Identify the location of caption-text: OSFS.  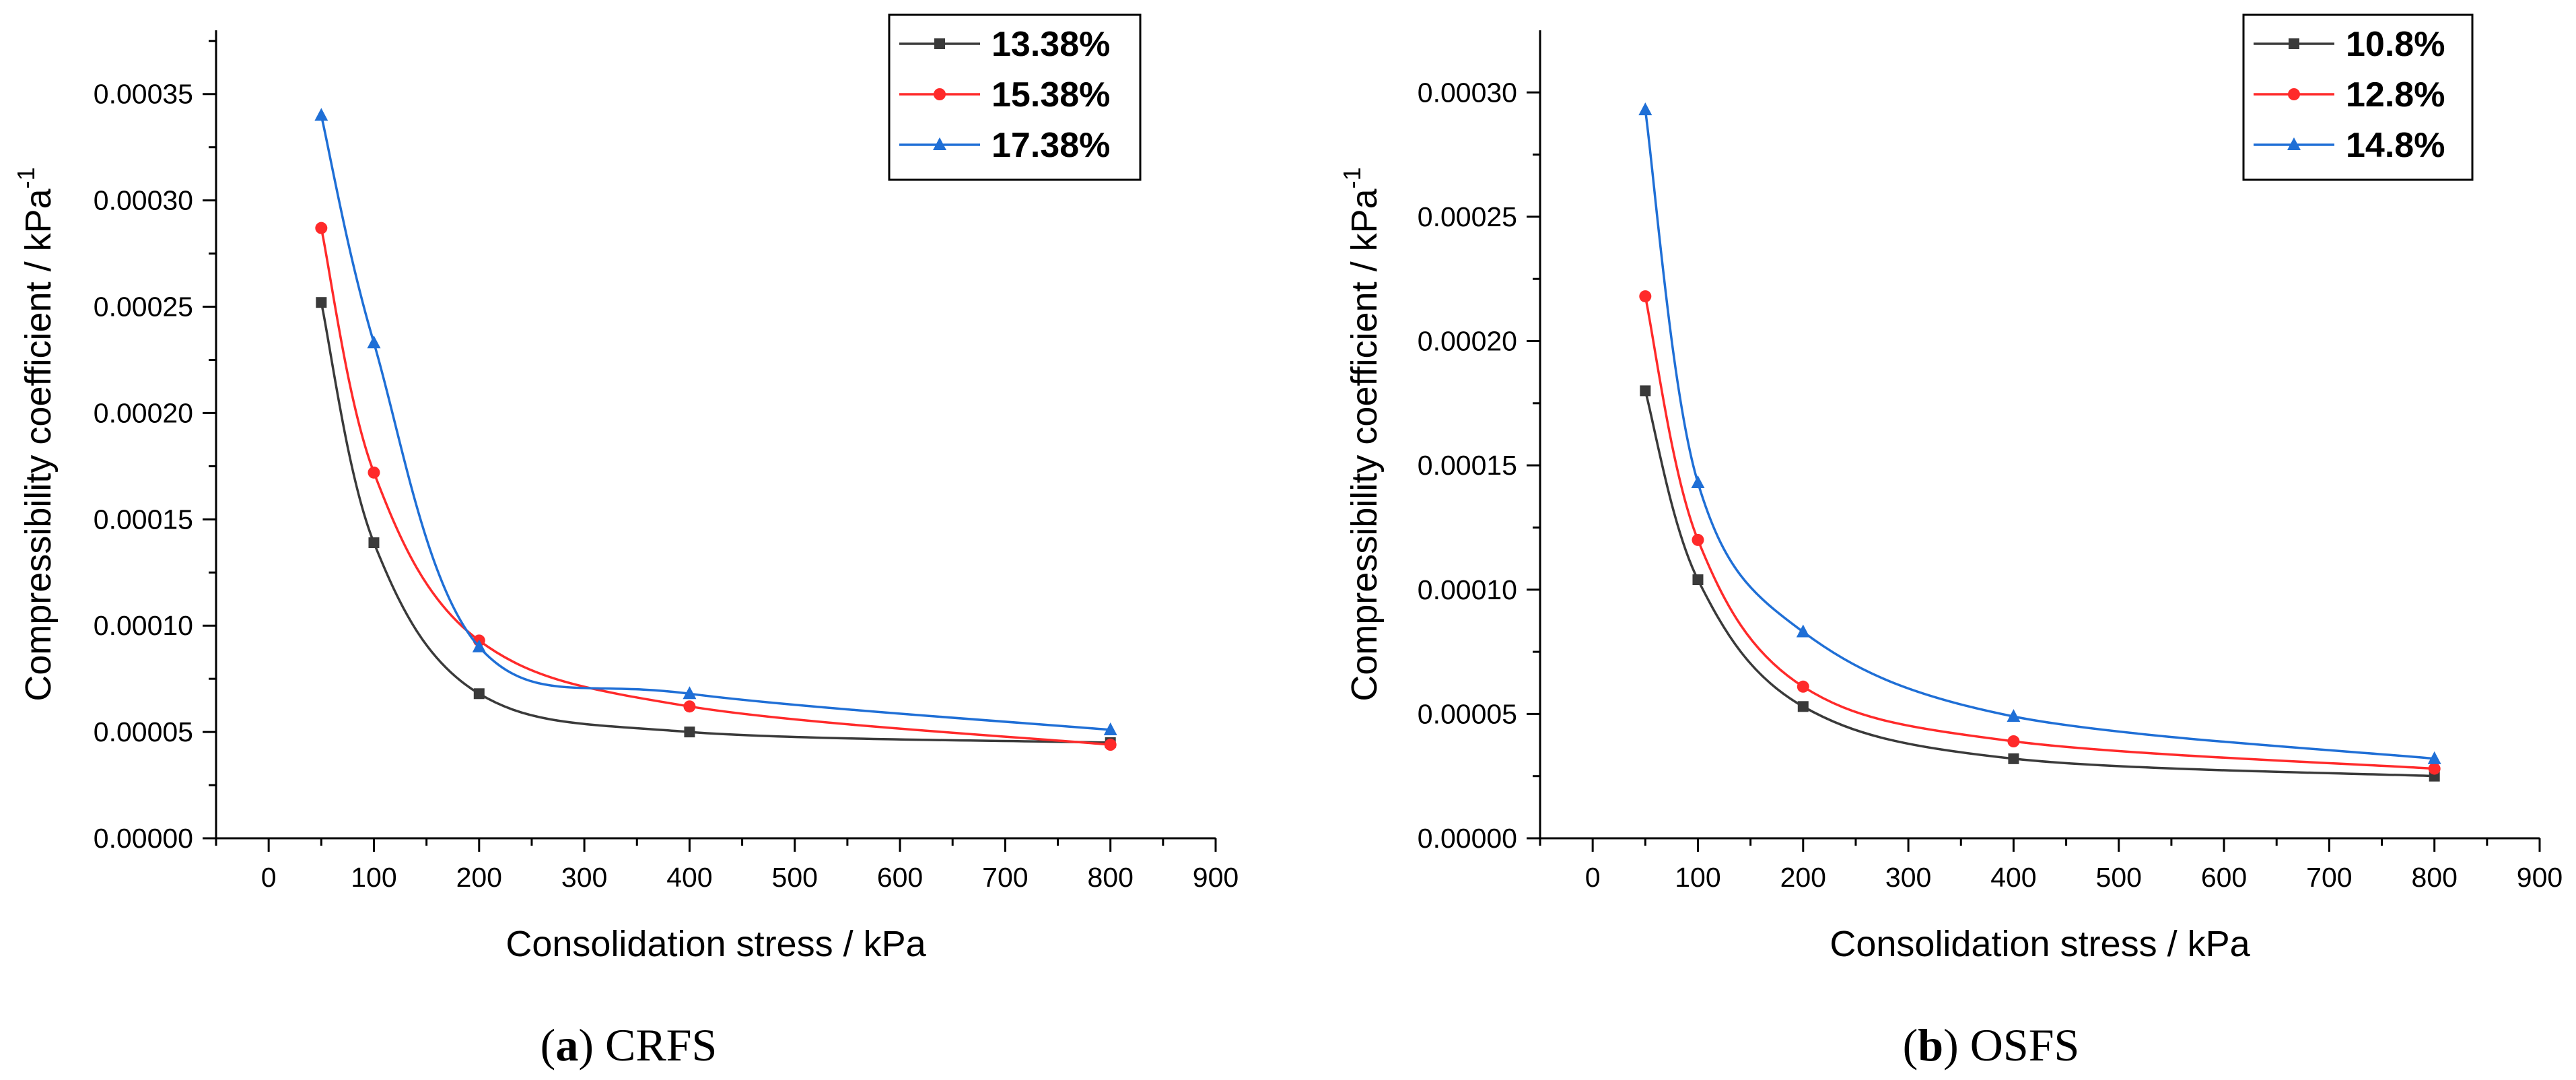
(2025, 1045).